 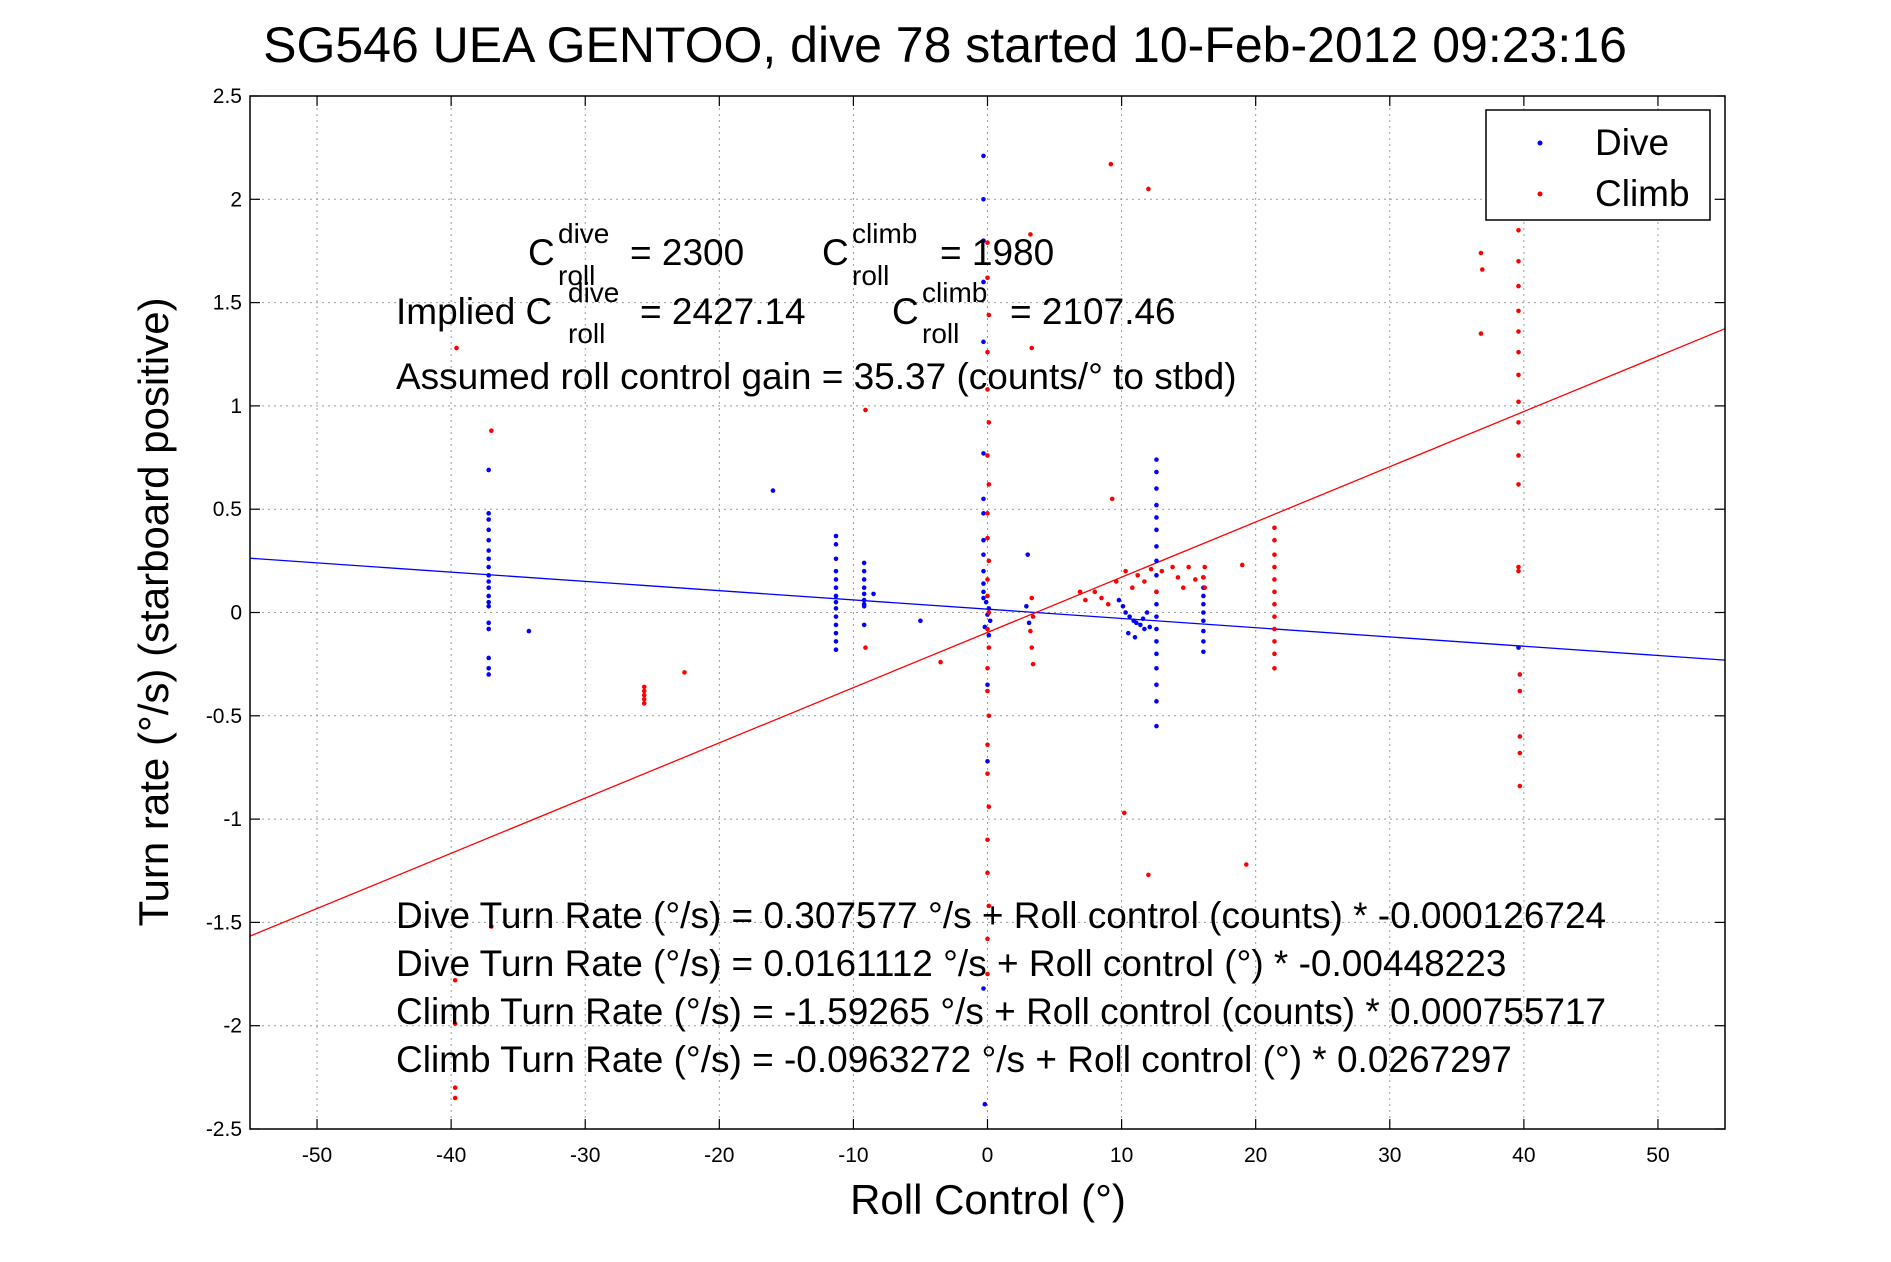 I want to click on y-tick-label: 0, so click(x=236, y=613).